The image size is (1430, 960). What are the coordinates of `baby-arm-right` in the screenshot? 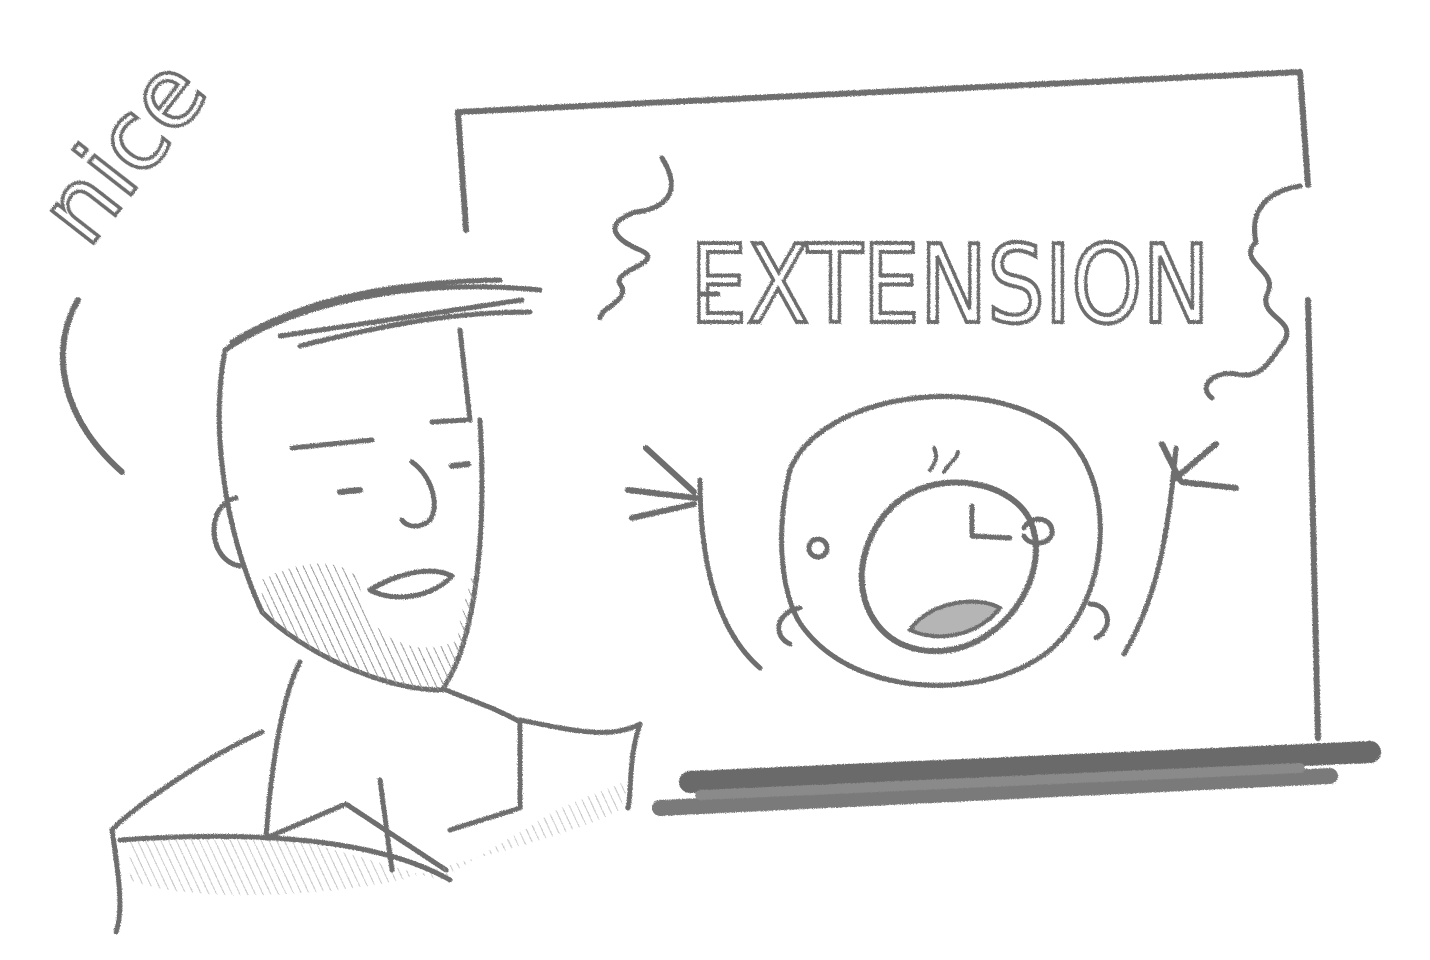 It's located at (1150, 551).